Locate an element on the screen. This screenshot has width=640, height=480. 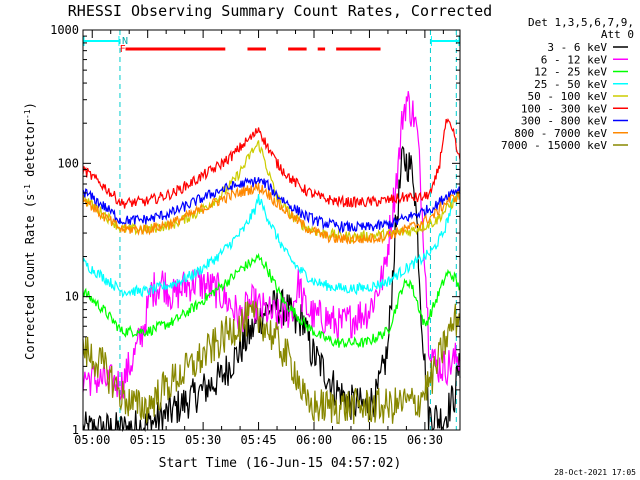
x-tick-label-6: 06:30 is located at coordinates (425, 440).